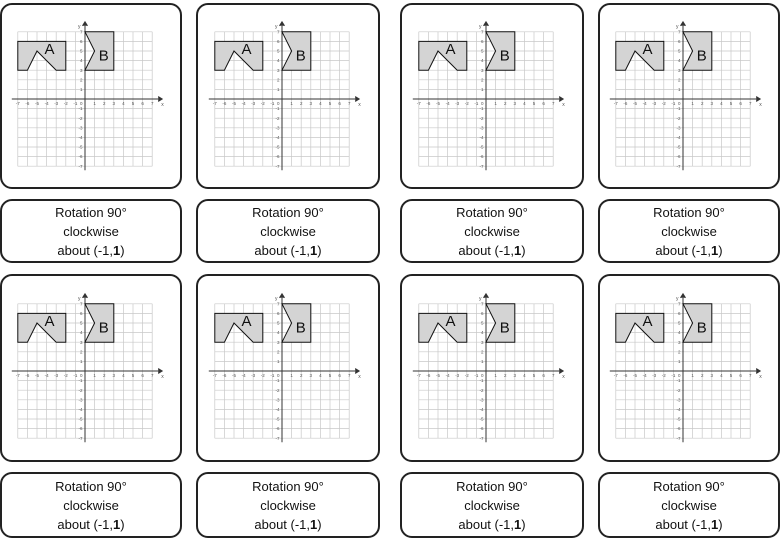  What do you see at coordinates (244, 103) in the screenshot?
I see `x-tick-label: -4` at bounding box center [244, 103].